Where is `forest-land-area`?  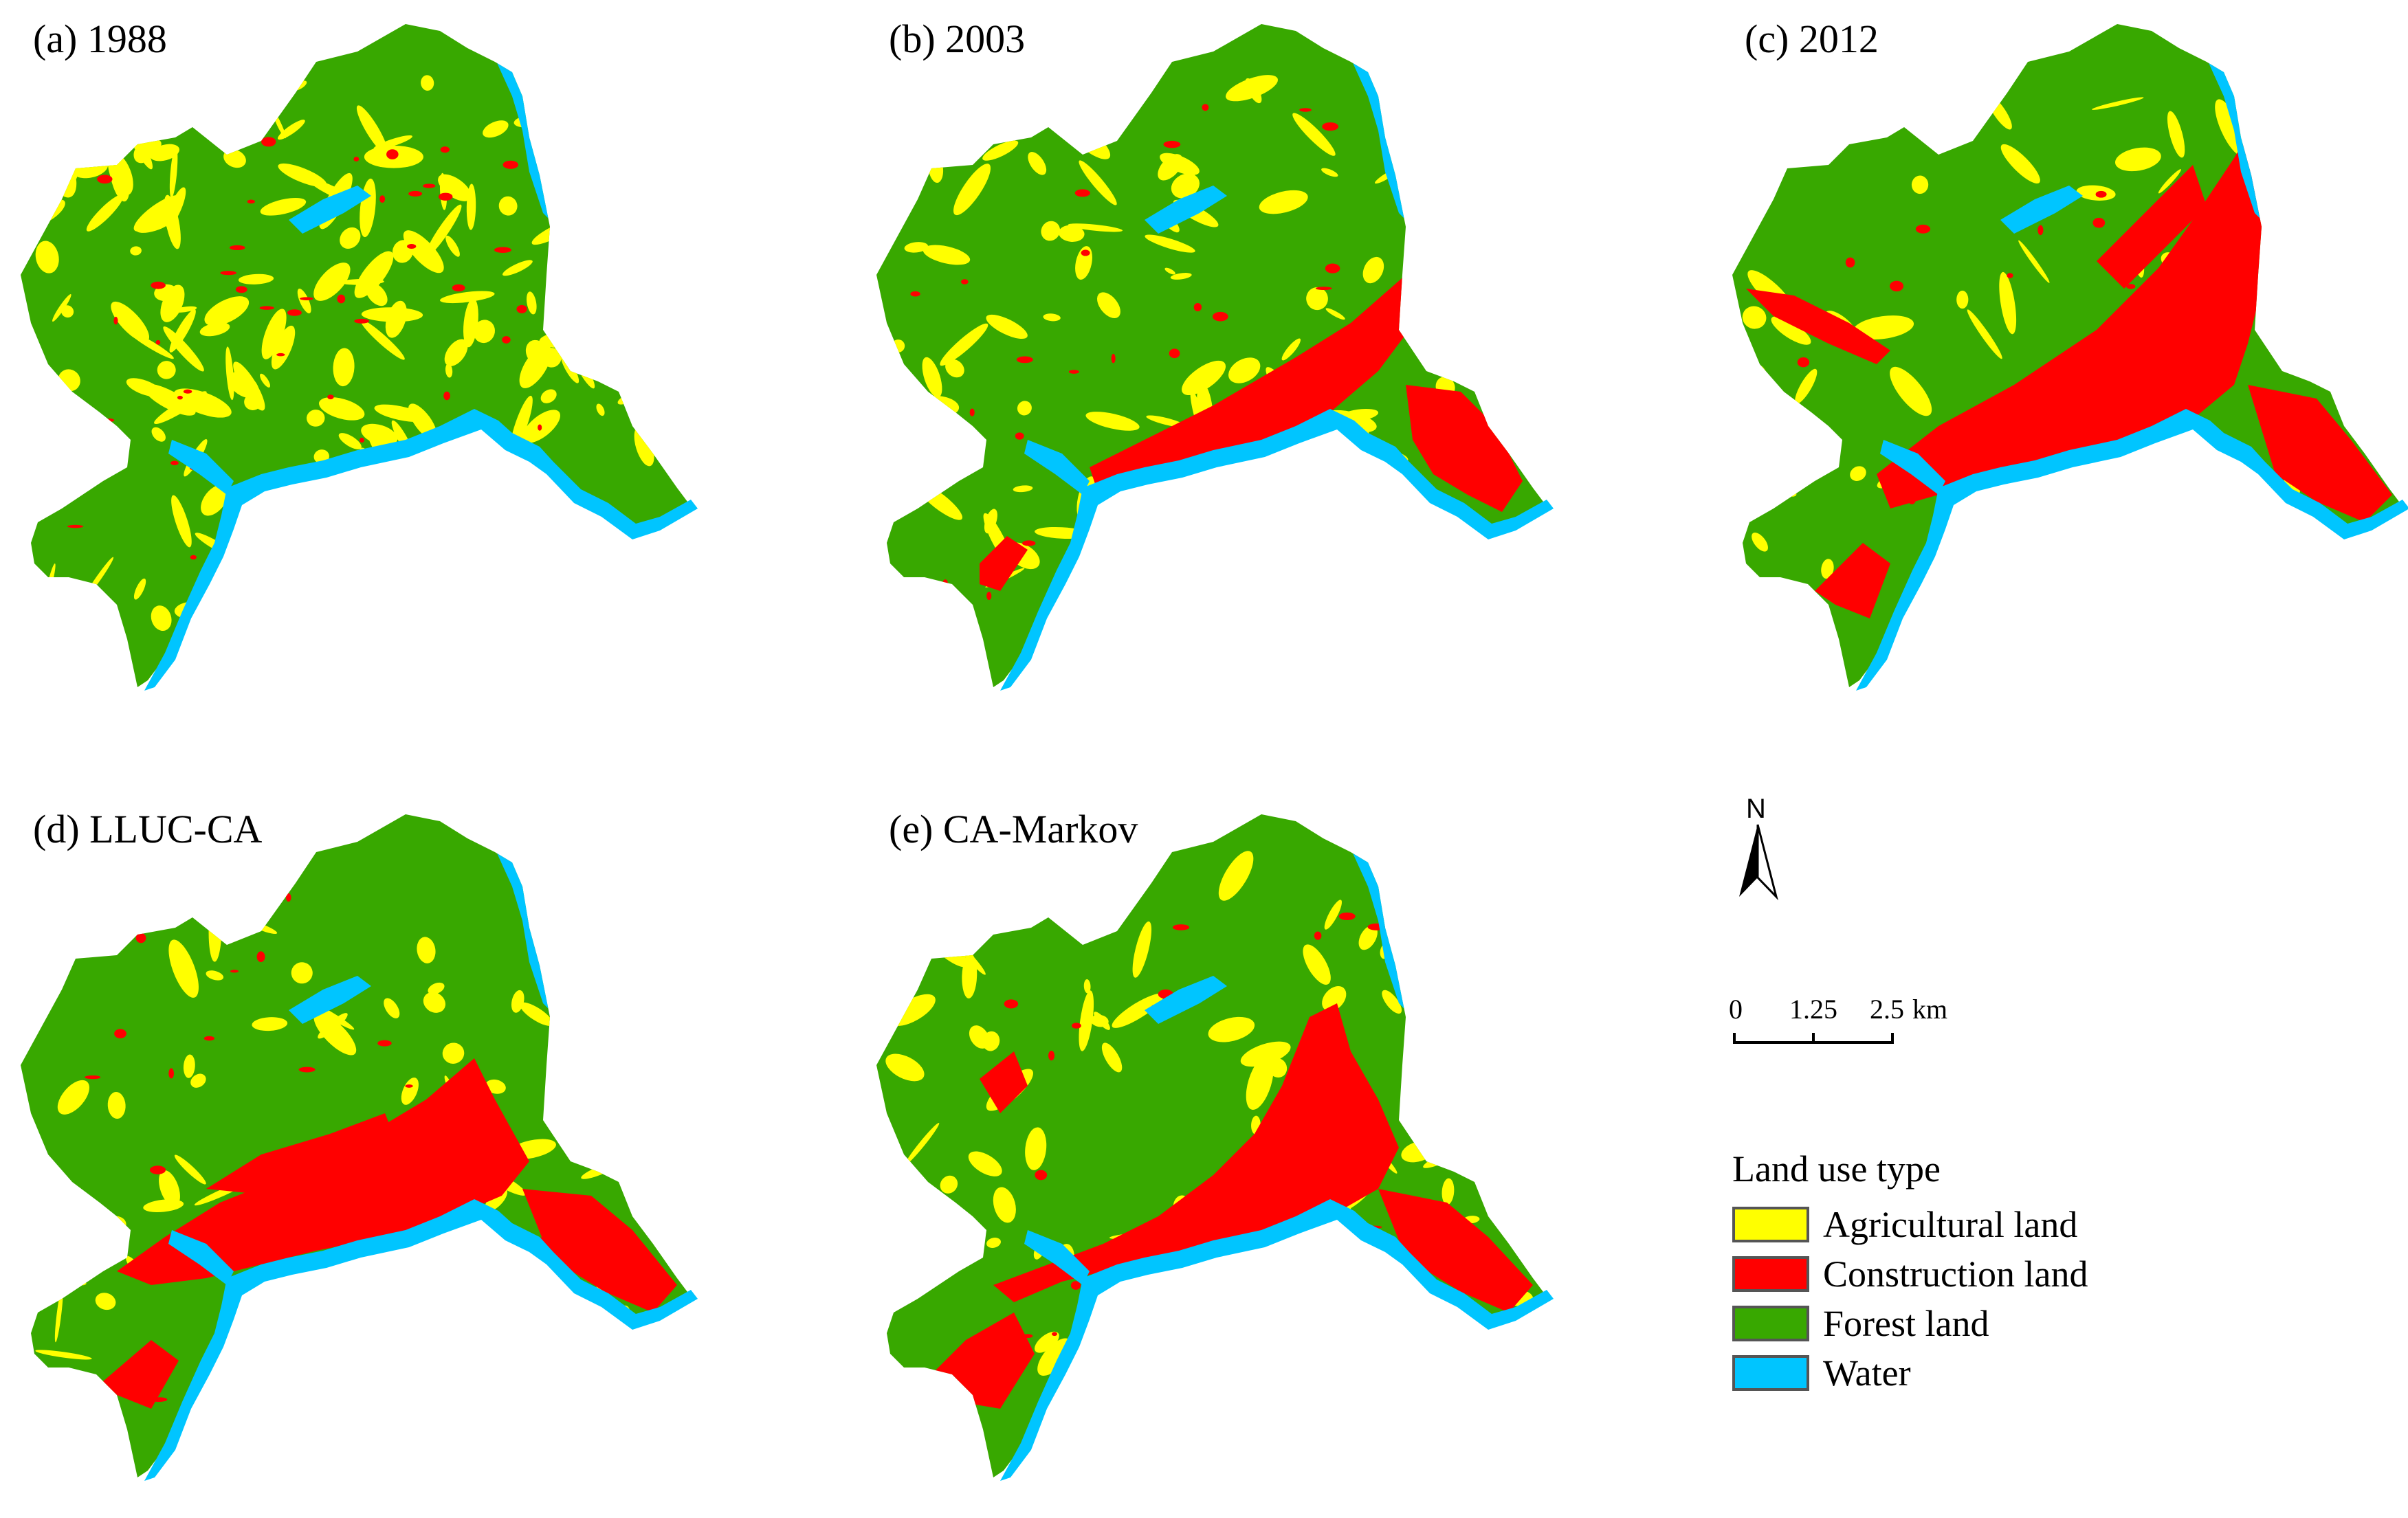
forest-land-area is located at coordinates (1209, 355).